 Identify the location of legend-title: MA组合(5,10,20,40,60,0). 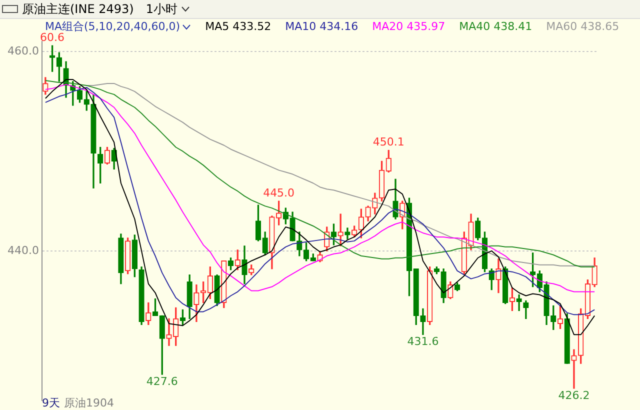
(113, 26).